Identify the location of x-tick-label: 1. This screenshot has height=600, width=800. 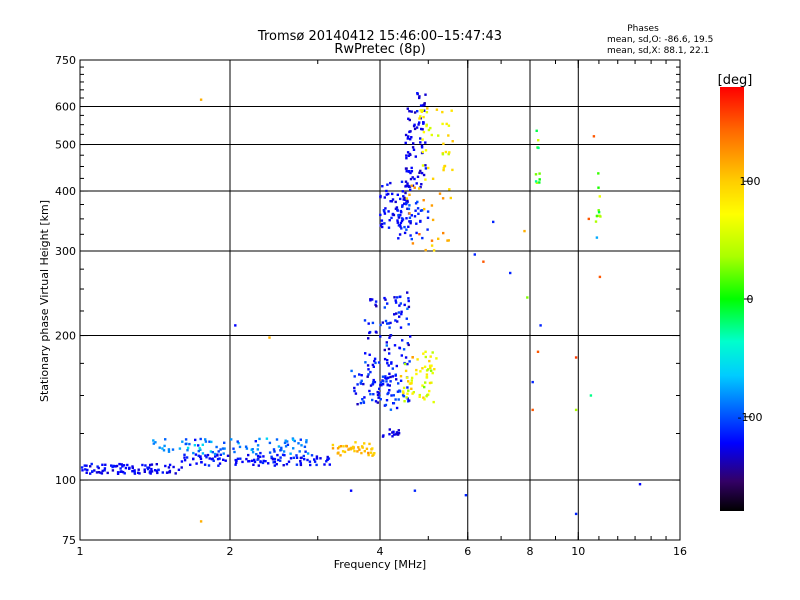
(80, 551).